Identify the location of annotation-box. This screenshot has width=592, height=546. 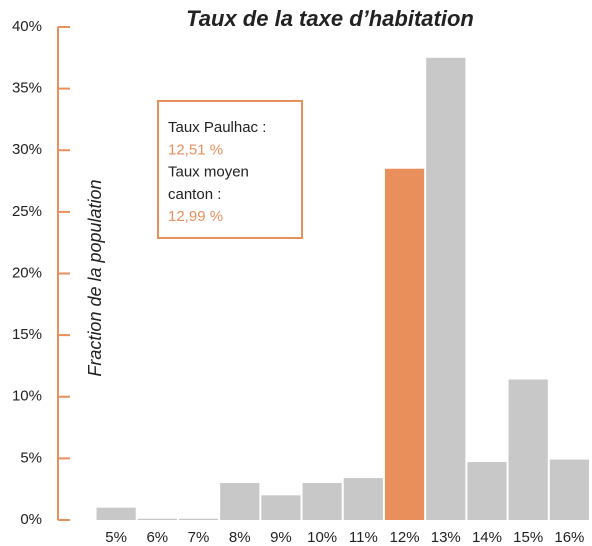
(230, 169).